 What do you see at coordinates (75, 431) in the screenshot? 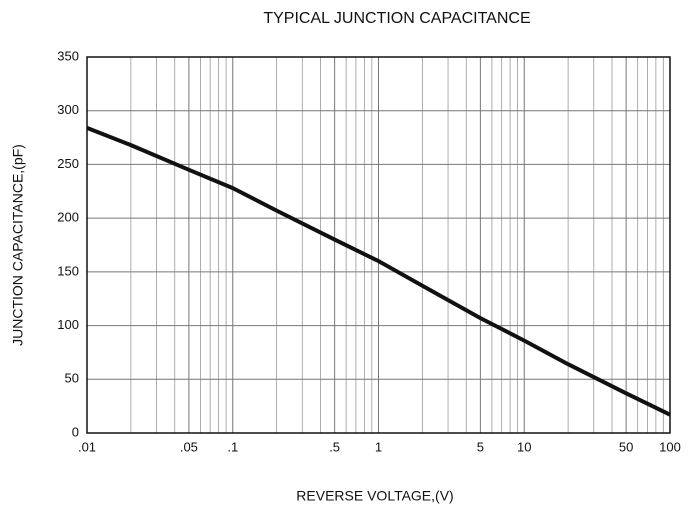
I see `y-tick-label: 0` at bounding box center [75, 431].